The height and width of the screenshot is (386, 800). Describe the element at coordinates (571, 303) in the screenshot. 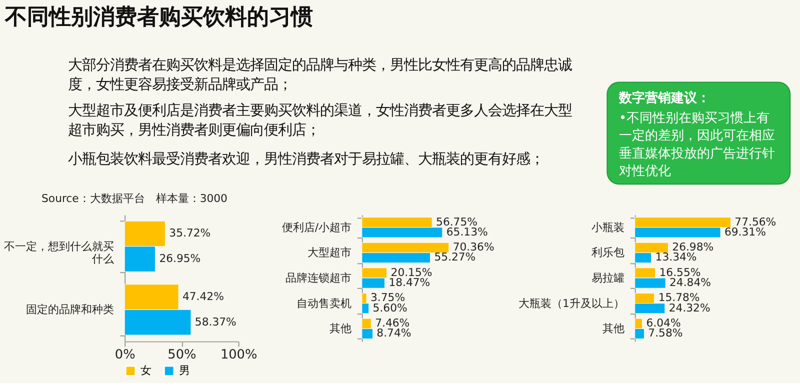

I see `y-tick-label: 大瓶装（1升及以上）` at that location.